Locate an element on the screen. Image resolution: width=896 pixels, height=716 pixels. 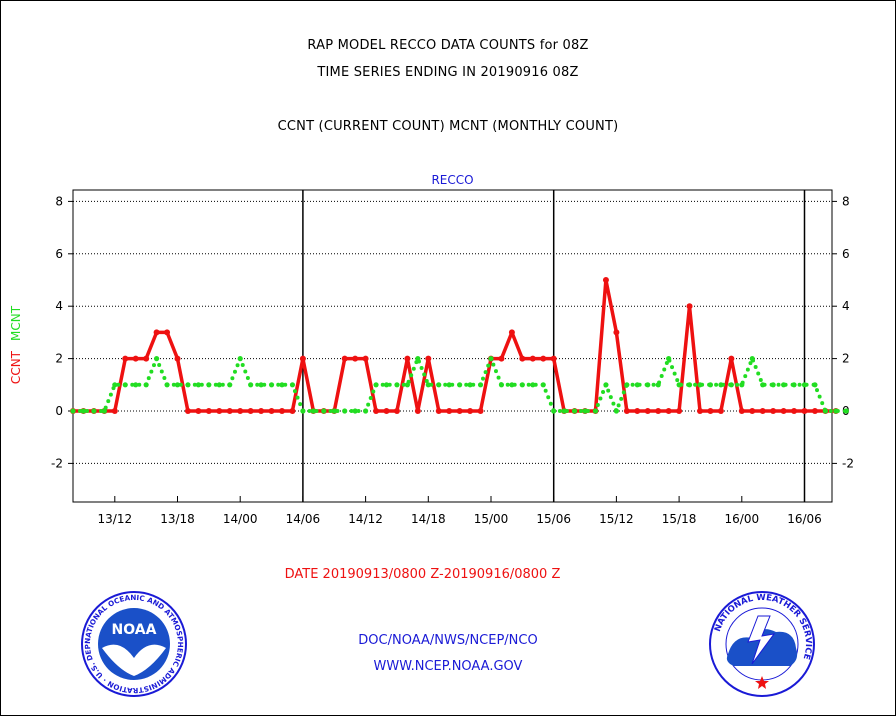
x-tick-label: 14/00 is located at coordinates (240, 519).